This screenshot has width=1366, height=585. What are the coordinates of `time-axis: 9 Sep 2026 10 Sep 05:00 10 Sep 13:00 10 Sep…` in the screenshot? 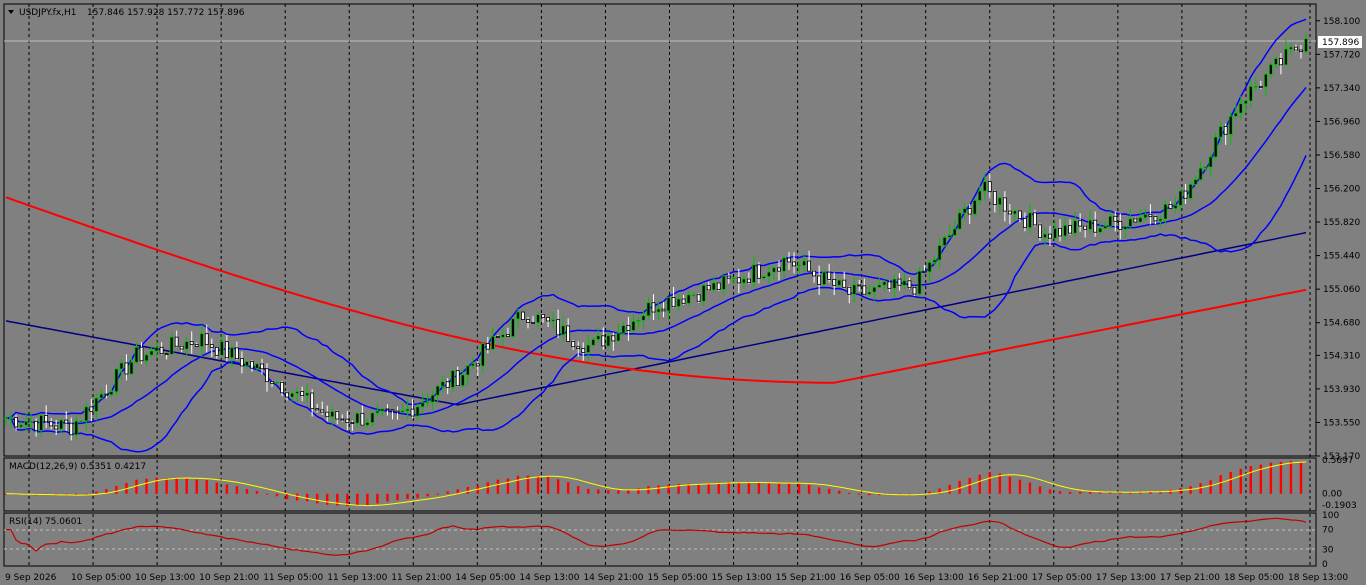 It's located at (676, 578).